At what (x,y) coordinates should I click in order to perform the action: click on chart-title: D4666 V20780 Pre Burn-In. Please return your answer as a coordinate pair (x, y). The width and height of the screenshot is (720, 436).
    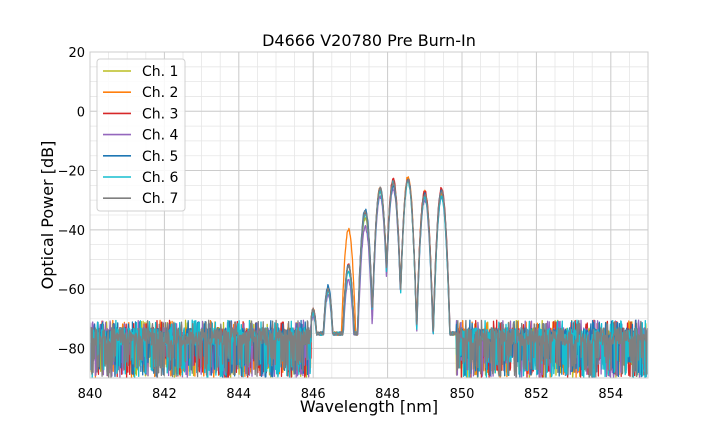
    Looking at the image, I should click on (369, 40).